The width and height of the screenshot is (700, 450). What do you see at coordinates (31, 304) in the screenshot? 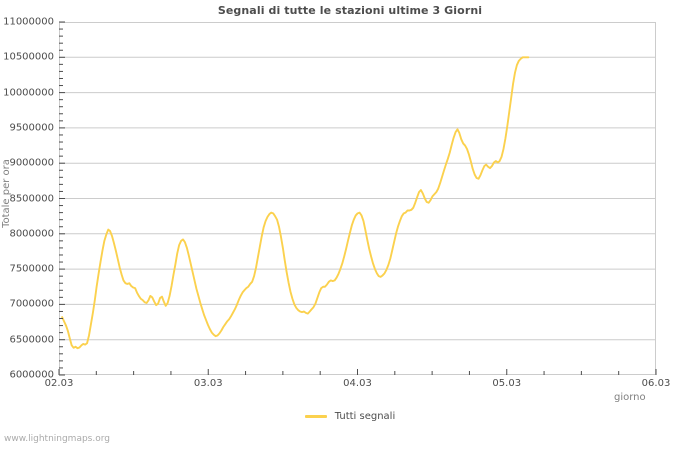
I see `y-axis-tick-label: 7000000` at bounding box center [31, 304].